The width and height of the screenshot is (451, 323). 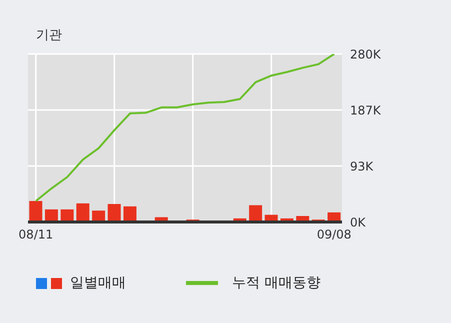 I want to click on legend-label: 누적 매매동향, so click(x=276, y=283).